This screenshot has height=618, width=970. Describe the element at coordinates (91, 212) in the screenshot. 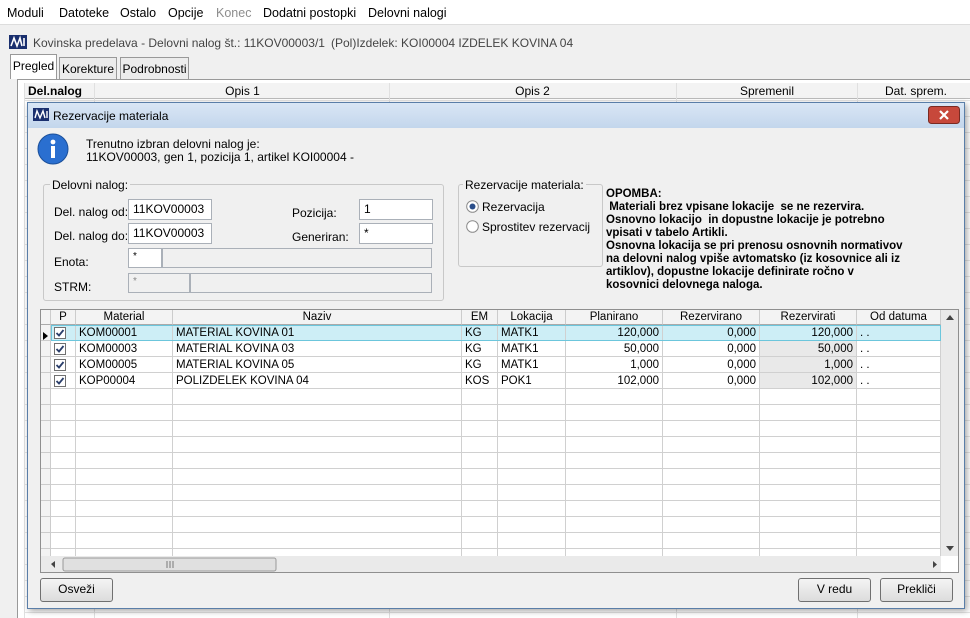

I see `field-label: Del. nalog od:` at that location.